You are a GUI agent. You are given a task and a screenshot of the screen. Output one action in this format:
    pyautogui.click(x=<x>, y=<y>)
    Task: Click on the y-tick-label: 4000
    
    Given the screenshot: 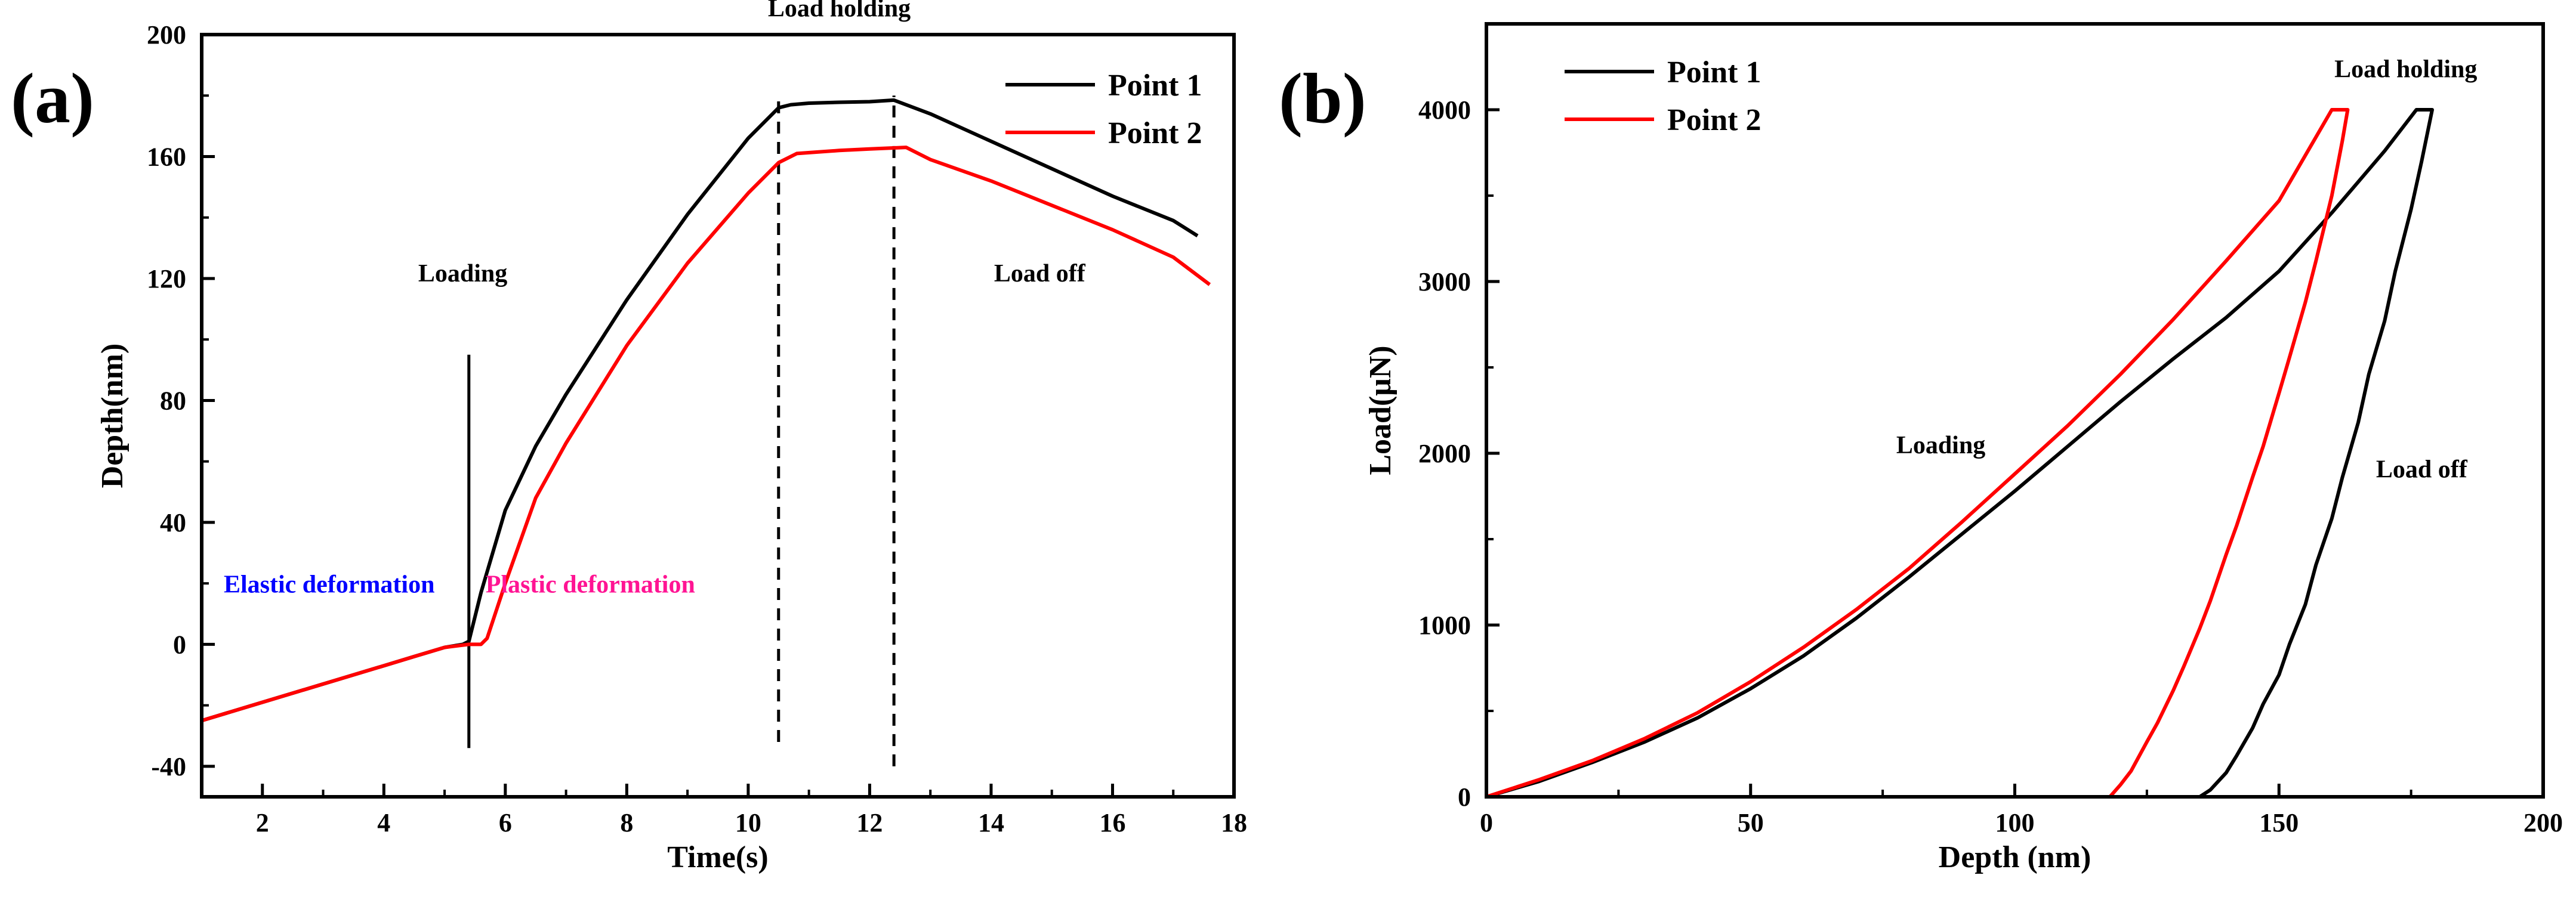 What is the action you would take?
    pyautogui.click(x=1444, y=110)
    